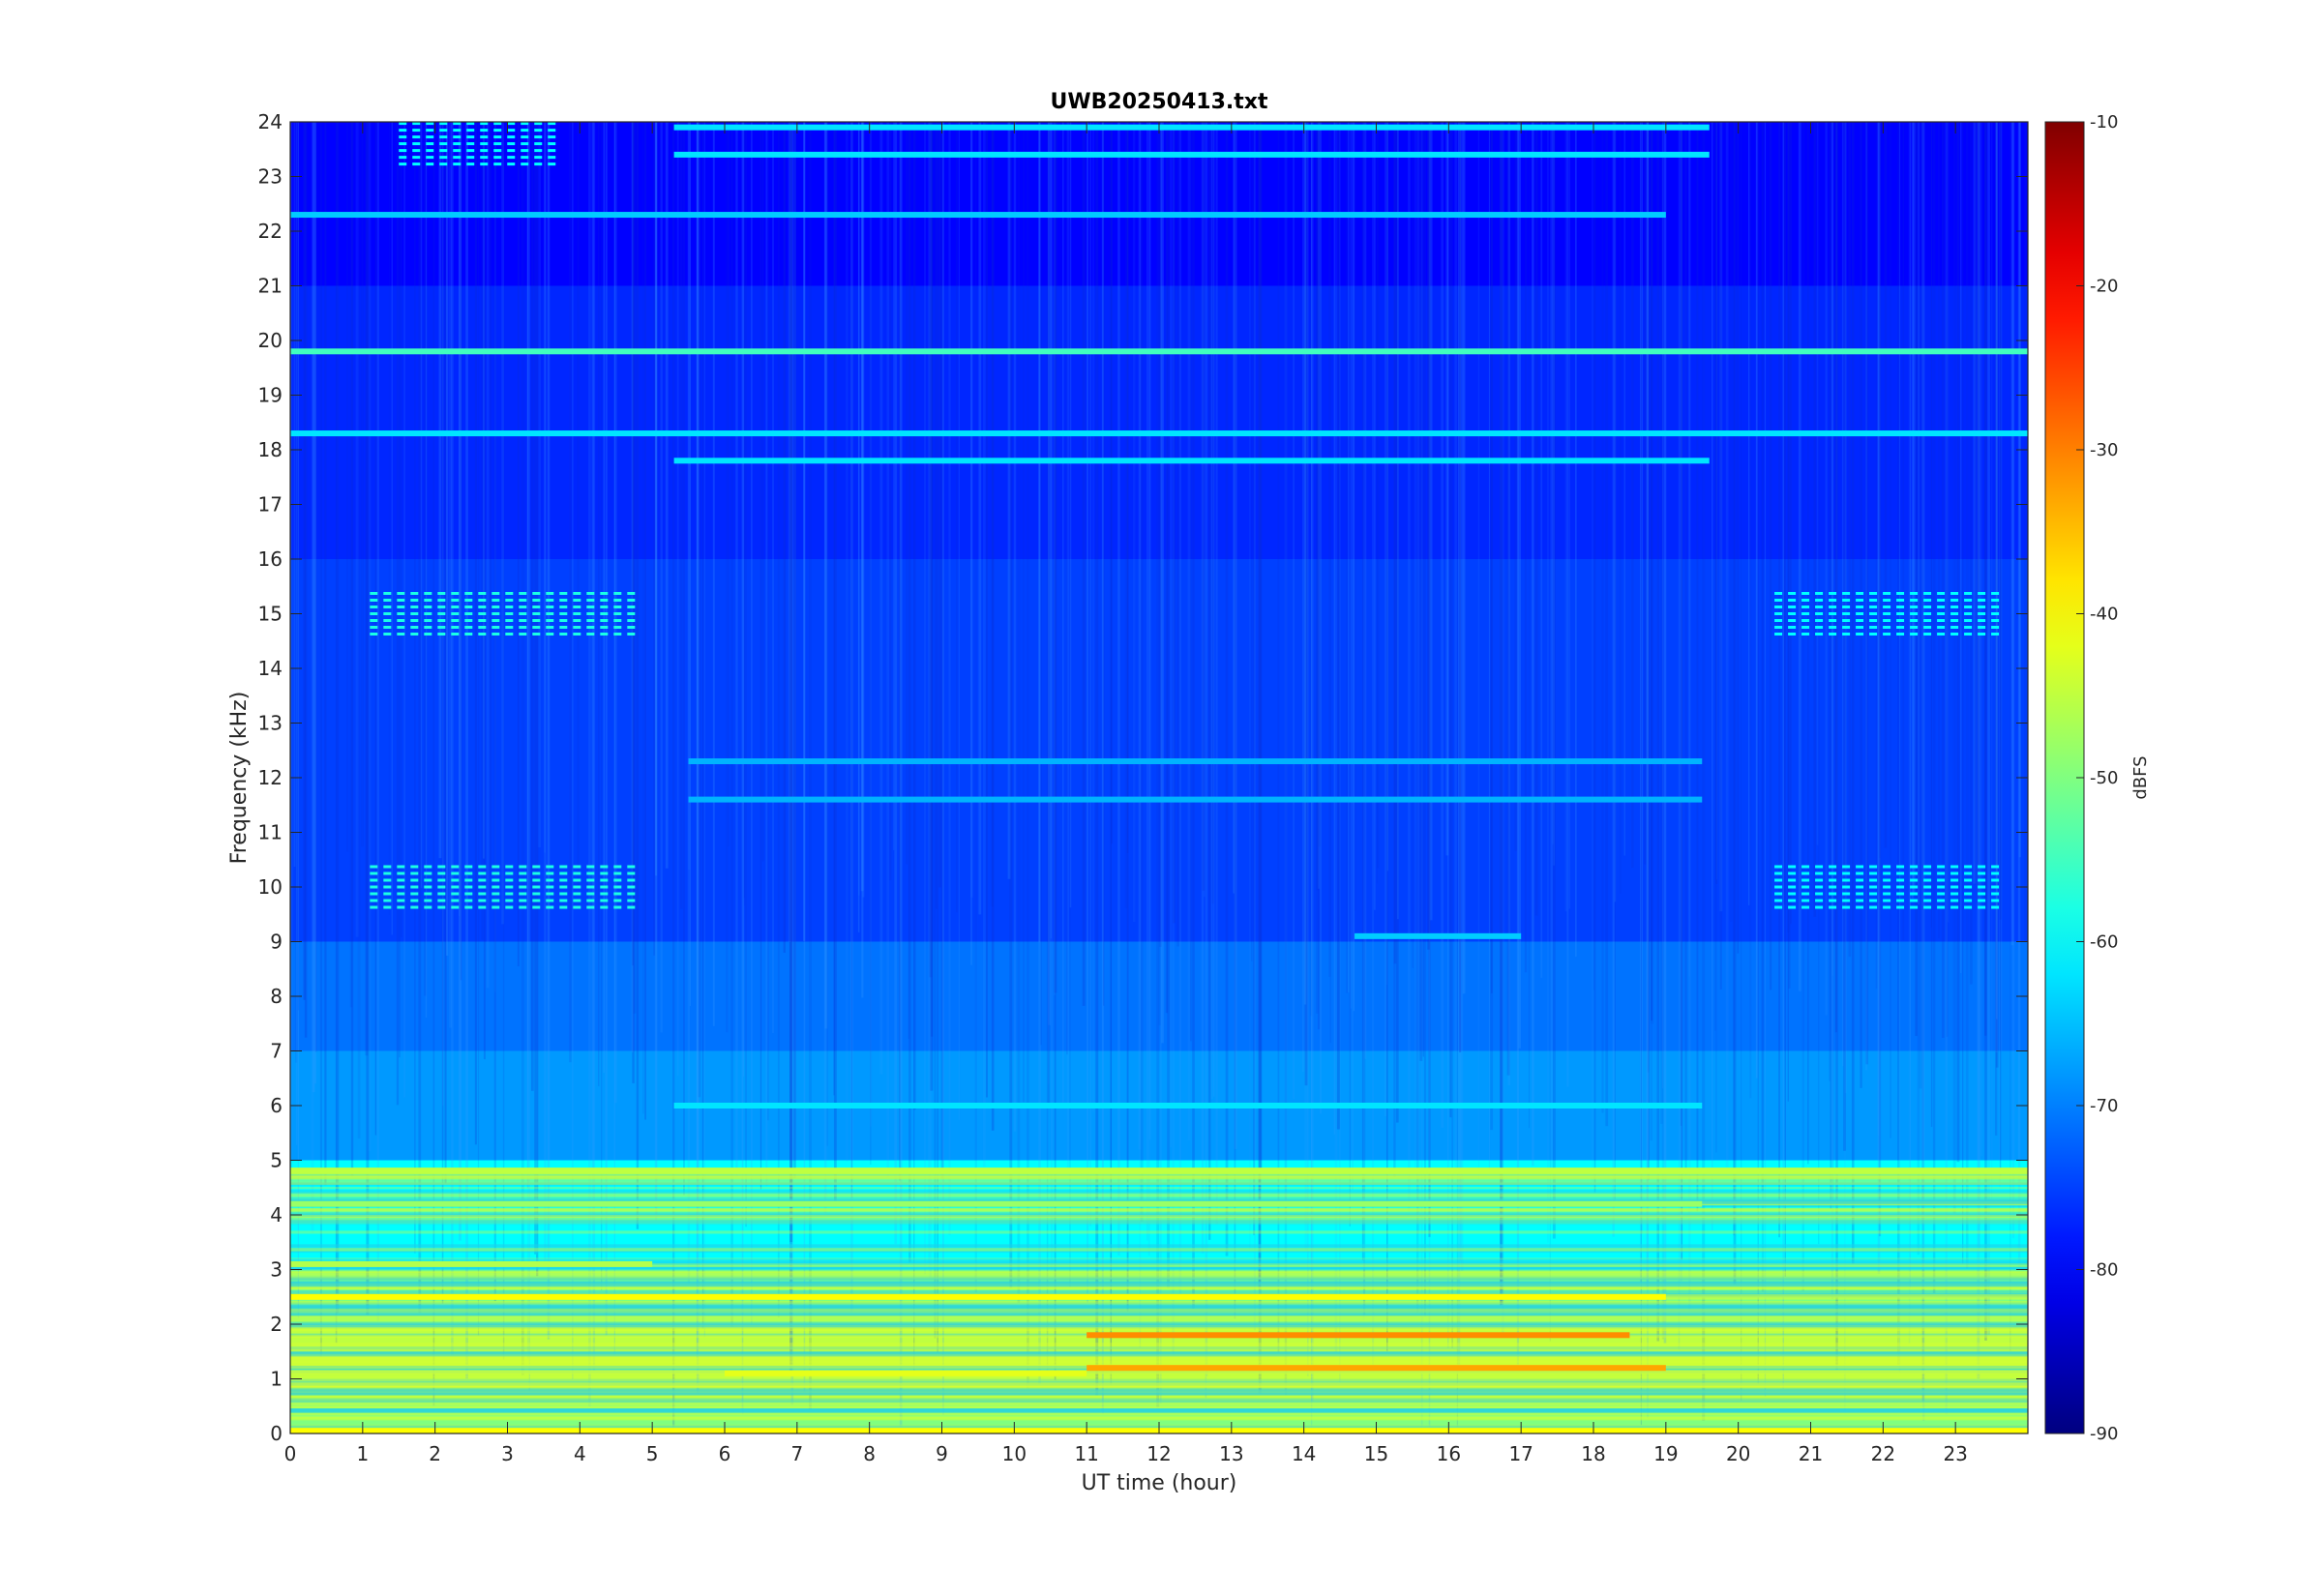  What do you see at coordinates (2104, 942) in the screenshot?
I see `colorbar-tick-label-5: -60` at bounding box center [2104, 942].